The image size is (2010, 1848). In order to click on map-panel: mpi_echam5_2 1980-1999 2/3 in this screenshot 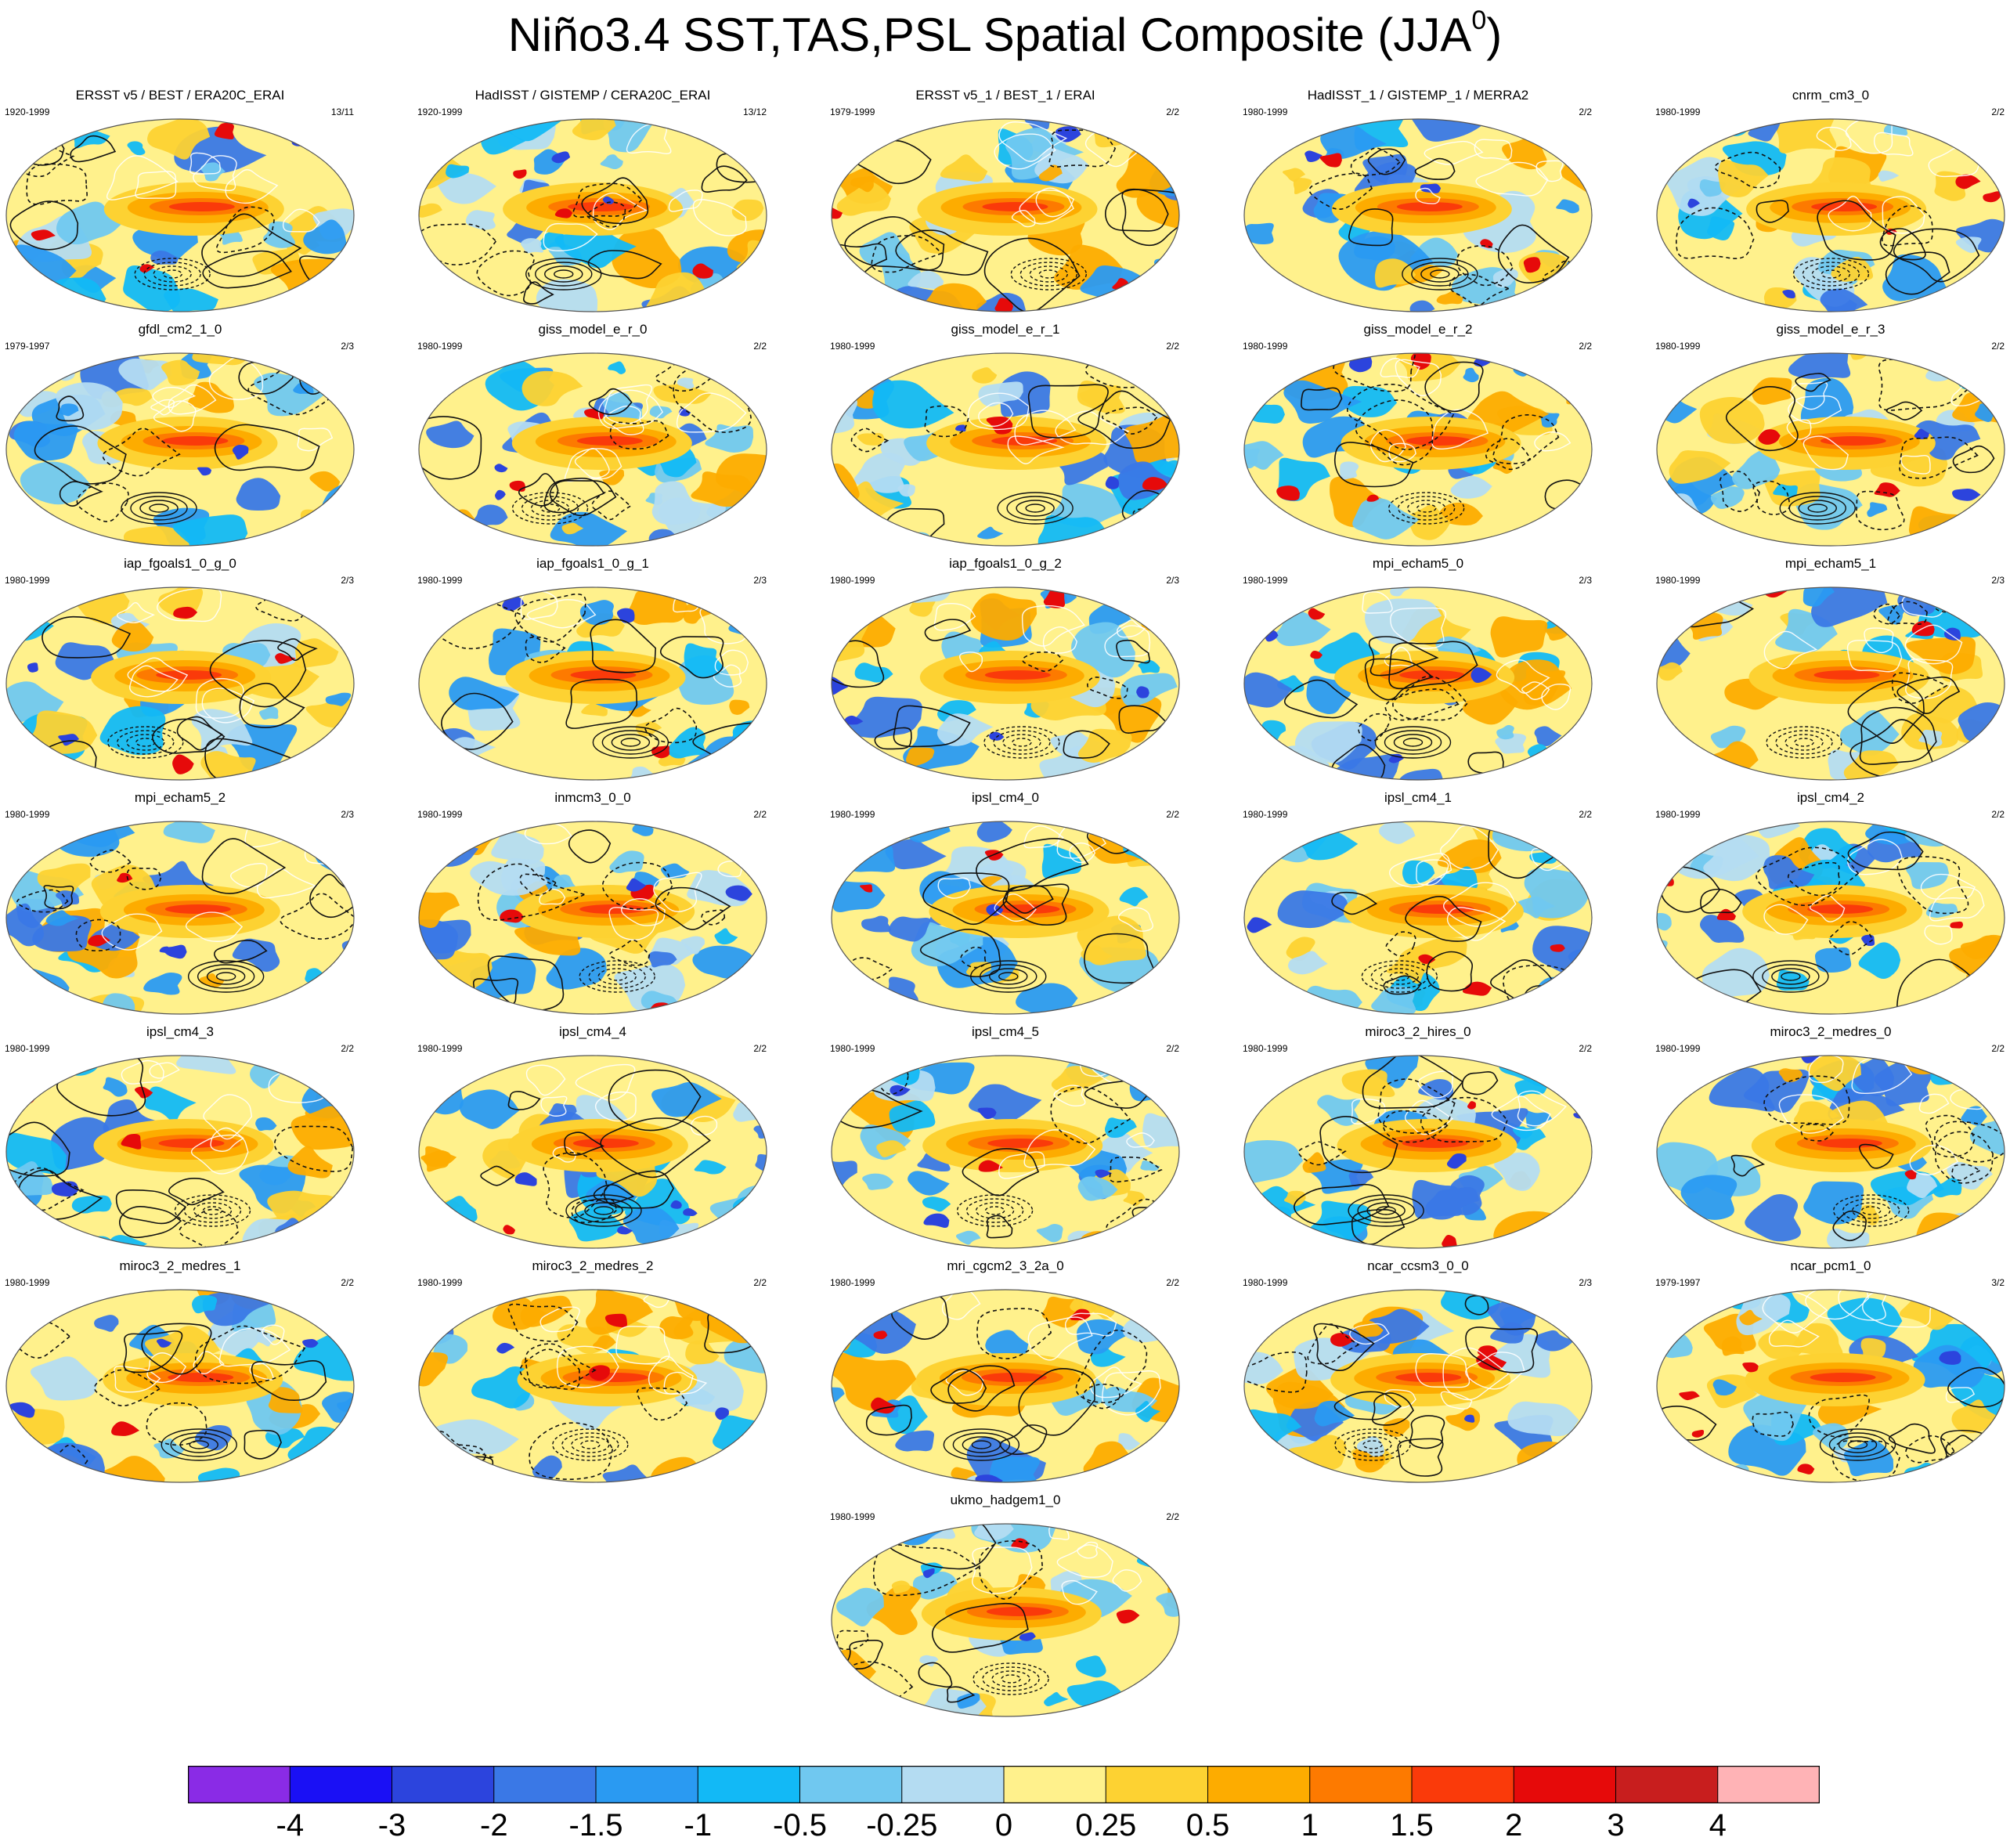, I will do `click(180, 903)`.